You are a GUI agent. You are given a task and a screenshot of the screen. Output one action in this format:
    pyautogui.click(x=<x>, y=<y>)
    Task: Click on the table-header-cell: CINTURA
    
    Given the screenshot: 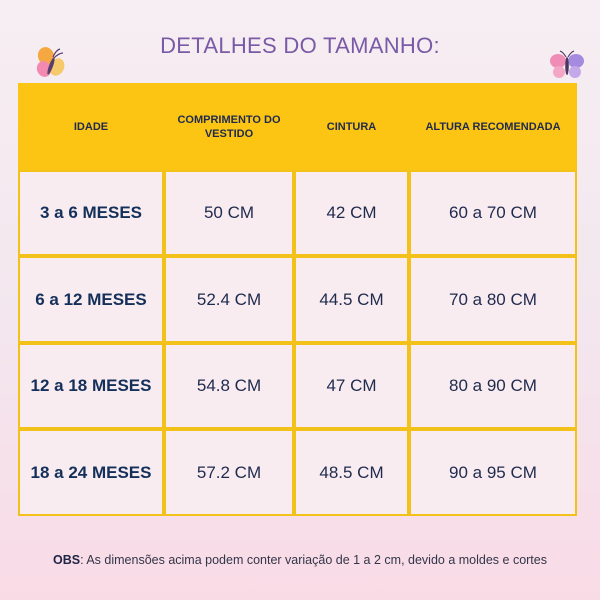 What is the action you would take?
    pyautogui.click(x=351, y=126)
    